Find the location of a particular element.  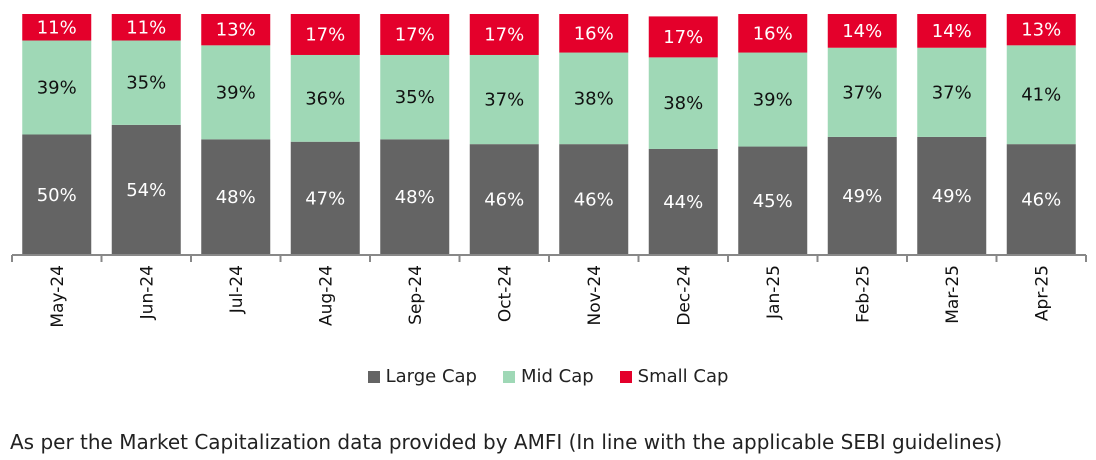

chart-legend: Large Cap Mid Cap Small Cap is located at coordinates (548, 376).